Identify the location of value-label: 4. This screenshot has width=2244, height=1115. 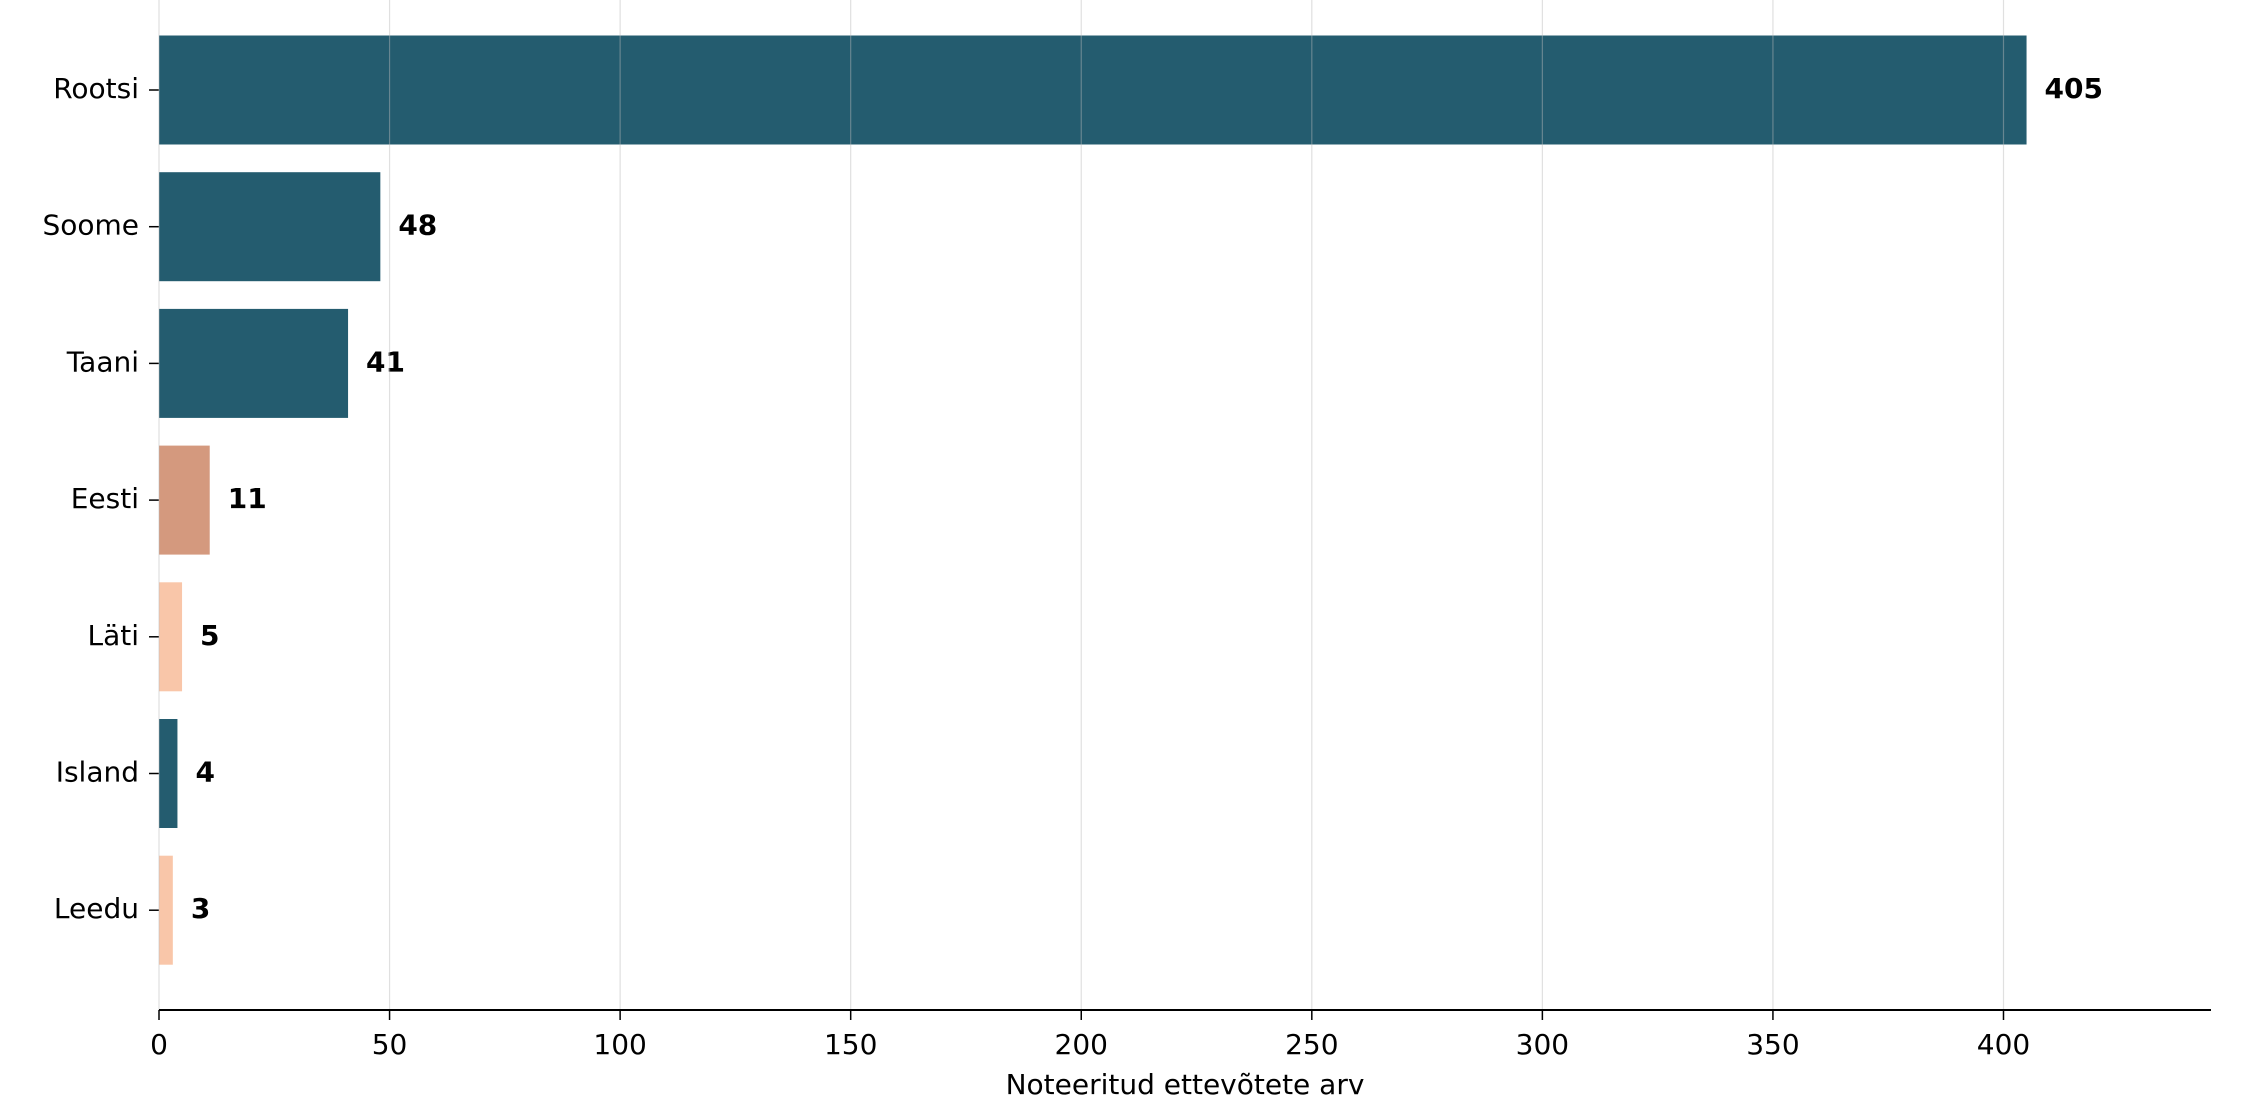
(204, 772).